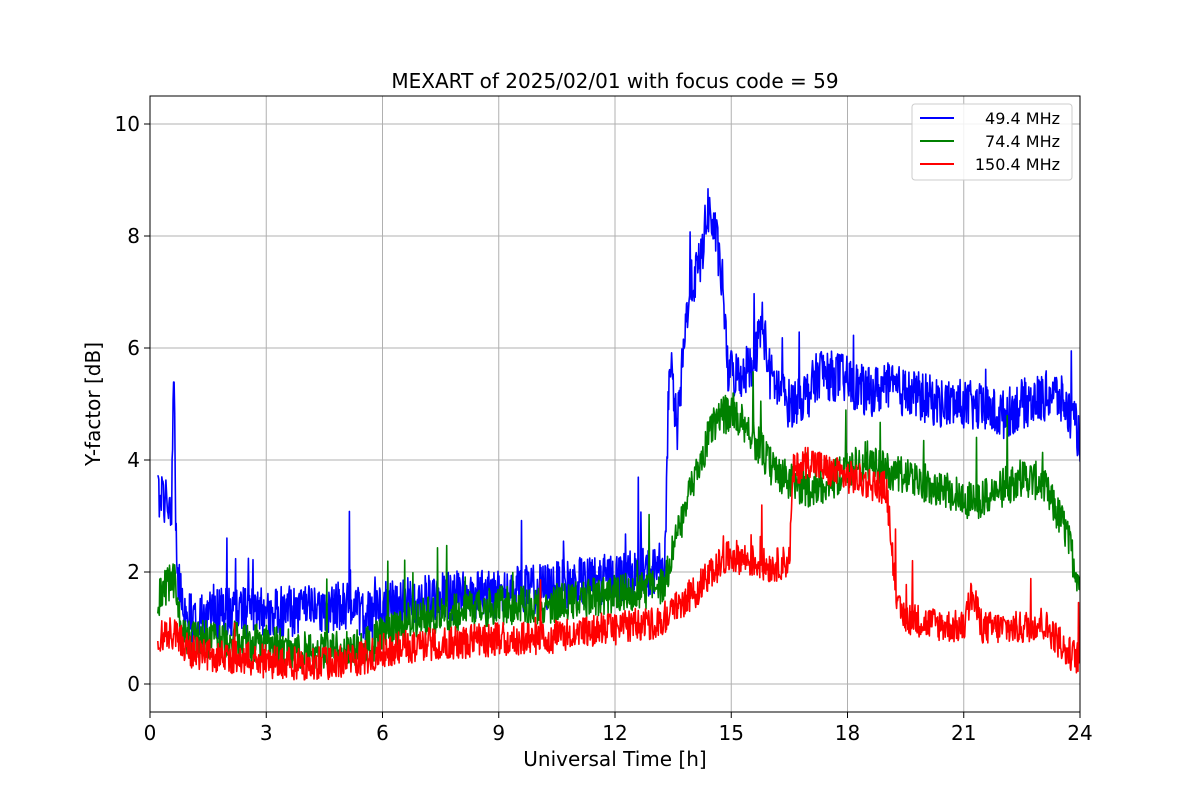 This screenshot has height=800, width=1200. Describe the element at coordinates (1079, 733) in the screenshot. I see `x-tick-label: 24` at that location.